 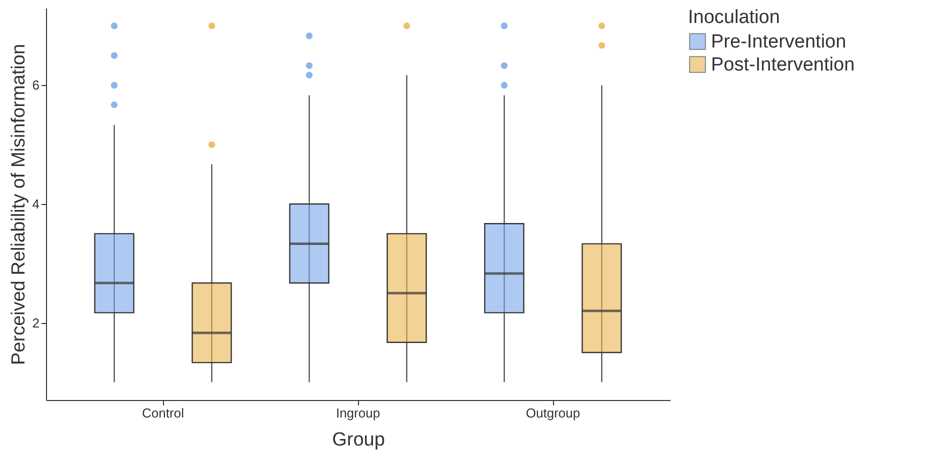 I want to click on legend-label: Post-Intervention, so click(x=783, y=65).